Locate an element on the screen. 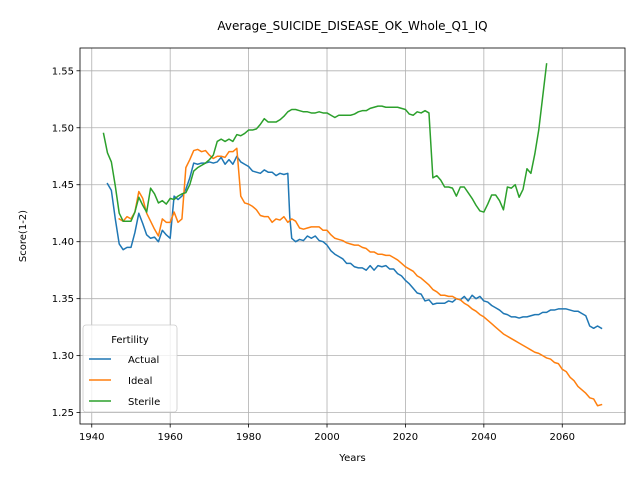 Image resolution: width=640 pixels, height=480 pixels. x-tick-label: 1940 is located at coordinates (91, 437).